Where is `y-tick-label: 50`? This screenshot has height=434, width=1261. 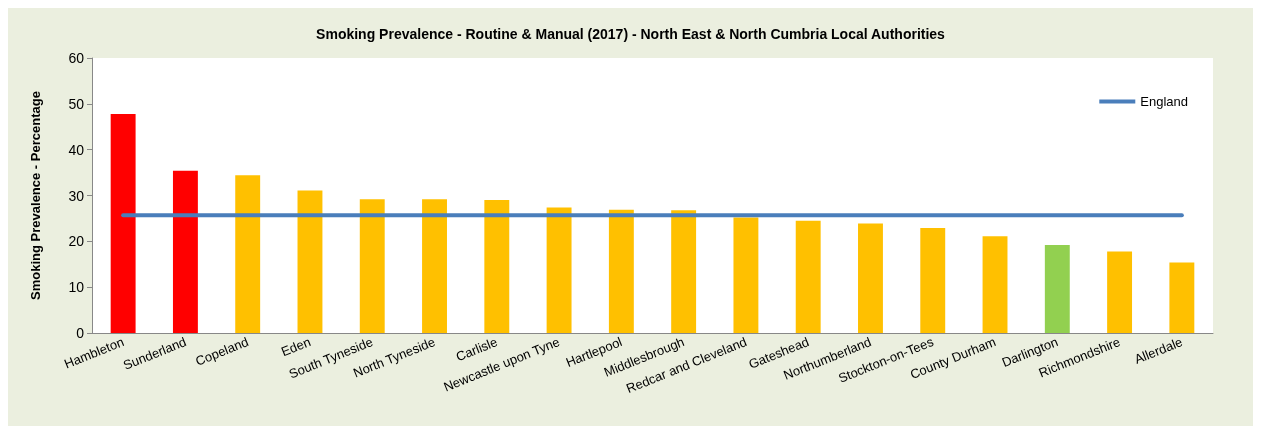 y-tick-label: 50 is located at coordinates (76, 103).